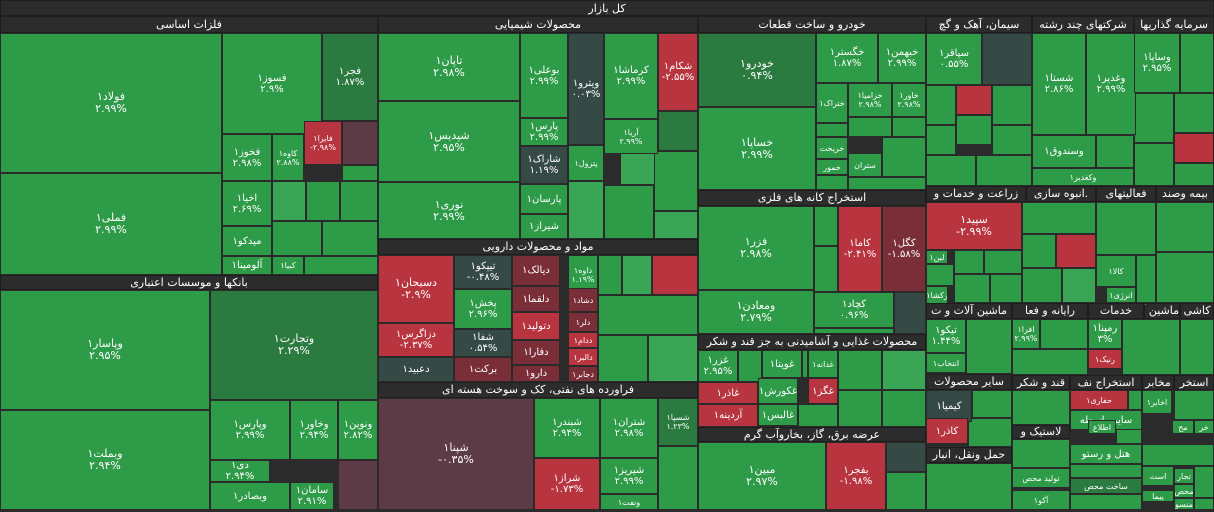 The width and height of the screenshot is (1214, 512). I want to click on stock-tile: تجار, so click(1184, 476).